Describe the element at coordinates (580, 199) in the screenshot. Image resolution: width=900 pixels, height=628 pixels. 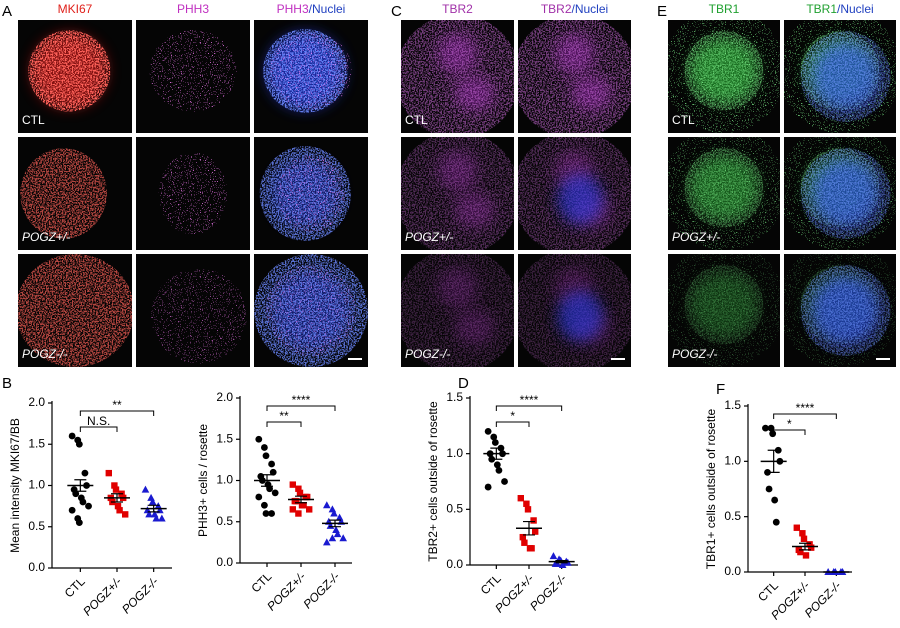
I see `glow` at that location.